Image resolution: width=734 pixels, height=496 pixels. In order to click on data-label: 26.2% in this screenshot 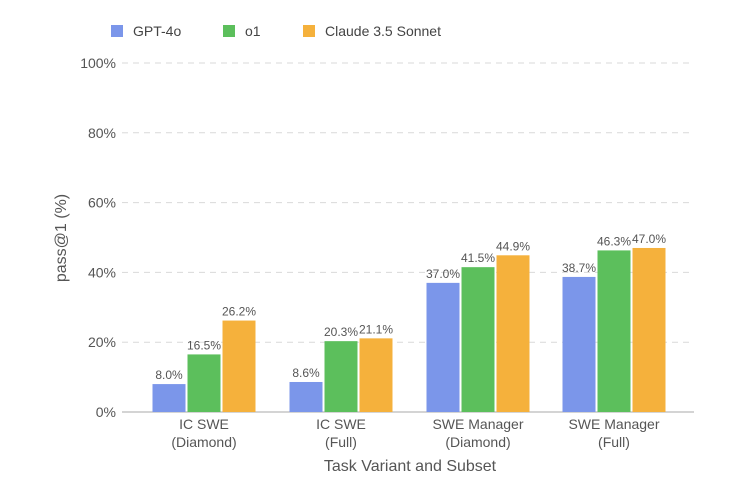, I will do `click(239, 312)`.